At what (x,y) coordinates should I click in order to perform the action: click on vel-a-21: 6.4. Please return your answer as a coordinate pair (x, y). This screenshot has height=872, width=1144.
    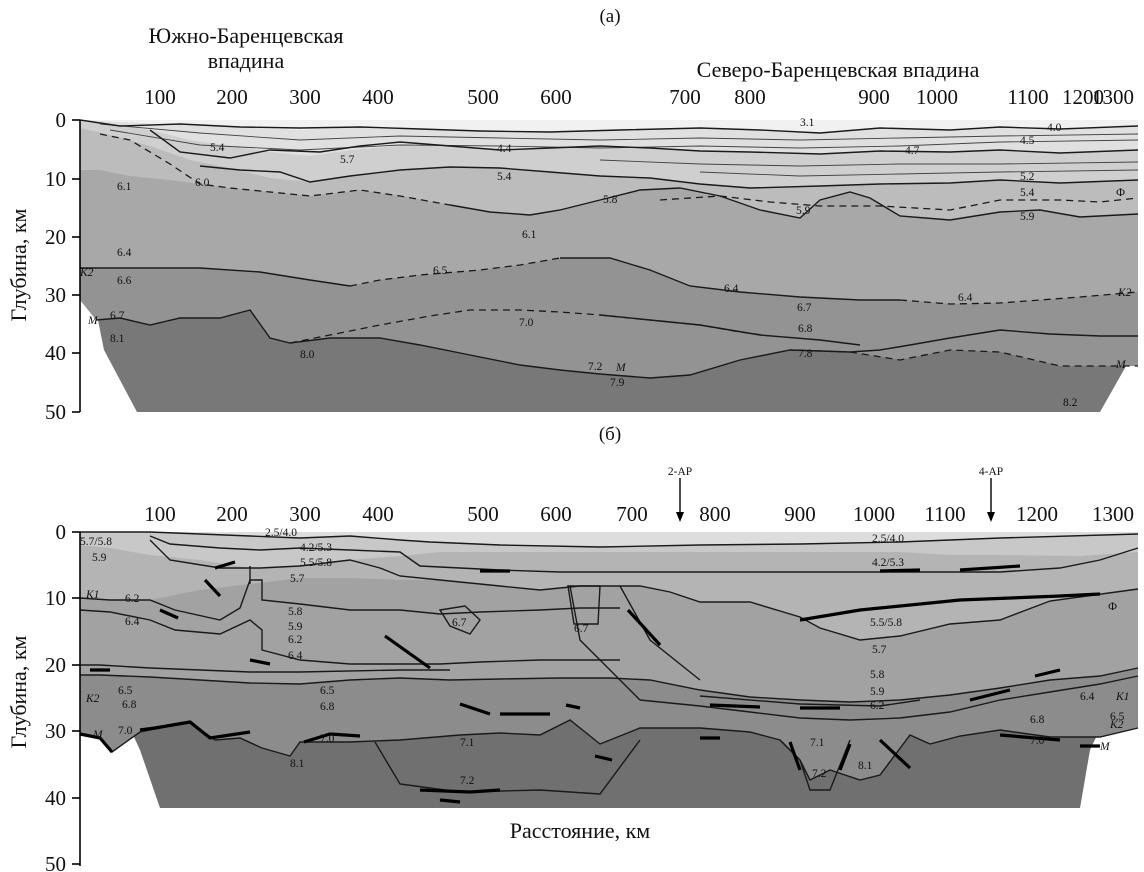
    Looking at the image, I should click on (965, 298).